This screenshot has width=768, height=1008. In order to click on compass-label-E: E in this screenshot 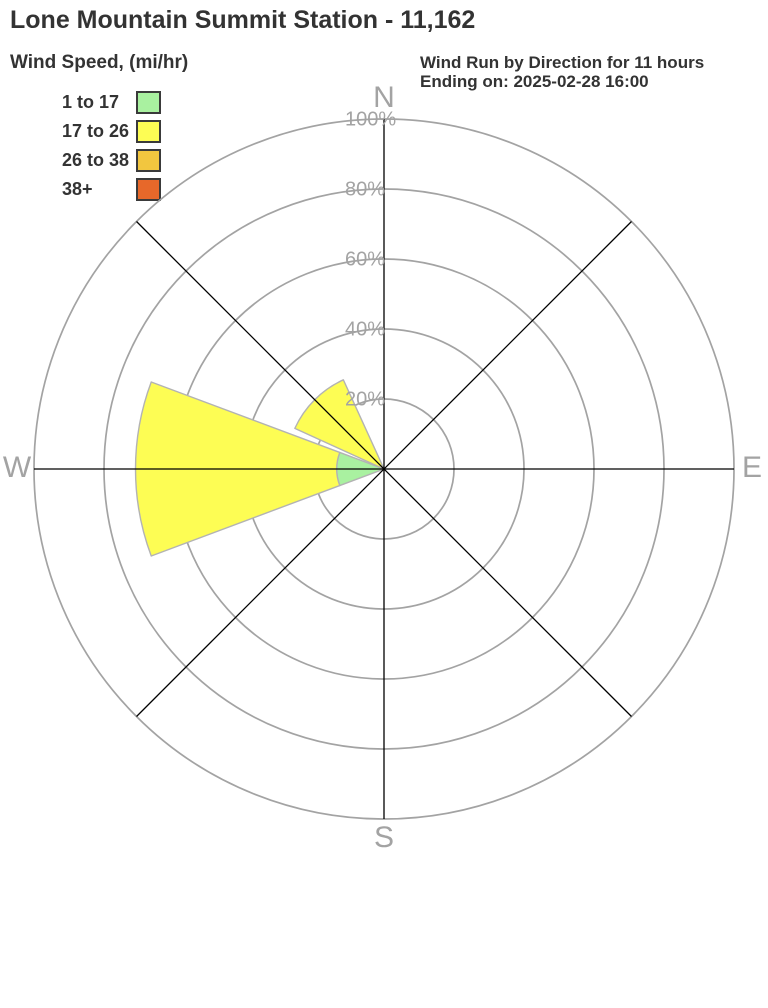, I will do `click(752, 467)`.